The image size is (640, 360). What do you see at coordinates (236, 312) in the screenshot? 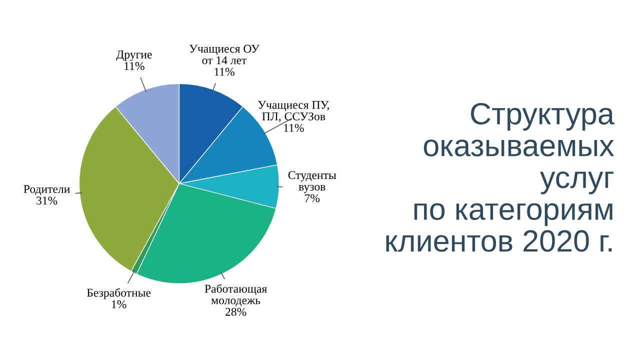
I see `data-label: 28%` at bounding box center [236, 312].